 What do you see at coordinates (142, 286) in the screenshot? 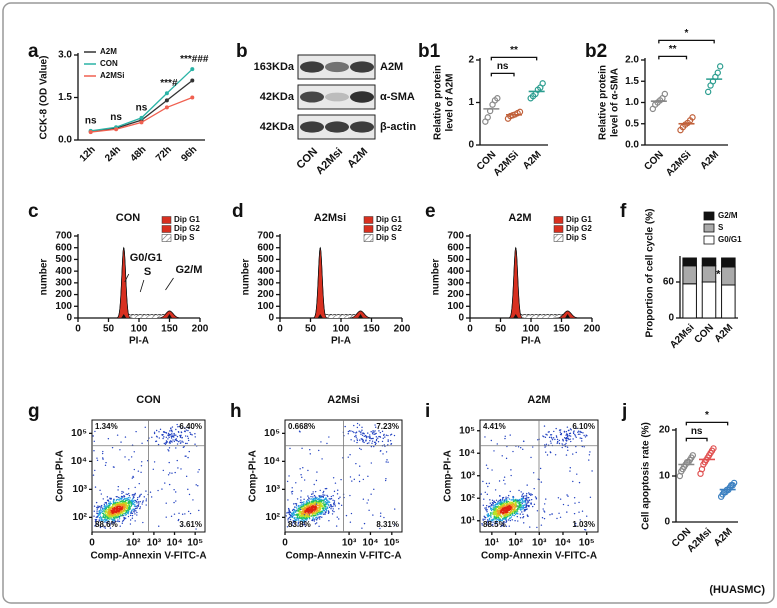
I see `annotation-arrow` at bounding box center [142, 286].